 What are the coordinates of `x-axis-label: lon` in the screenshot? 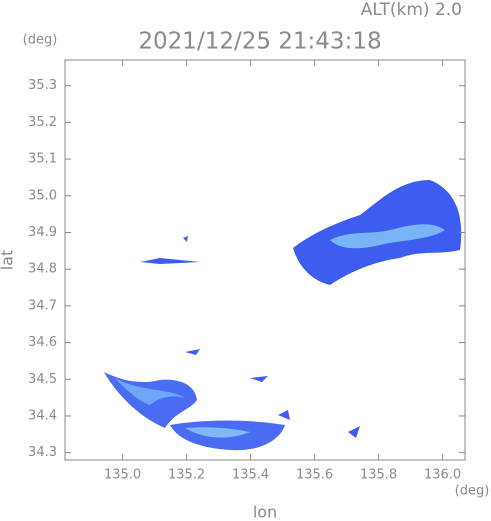 It's located at (265, 512).